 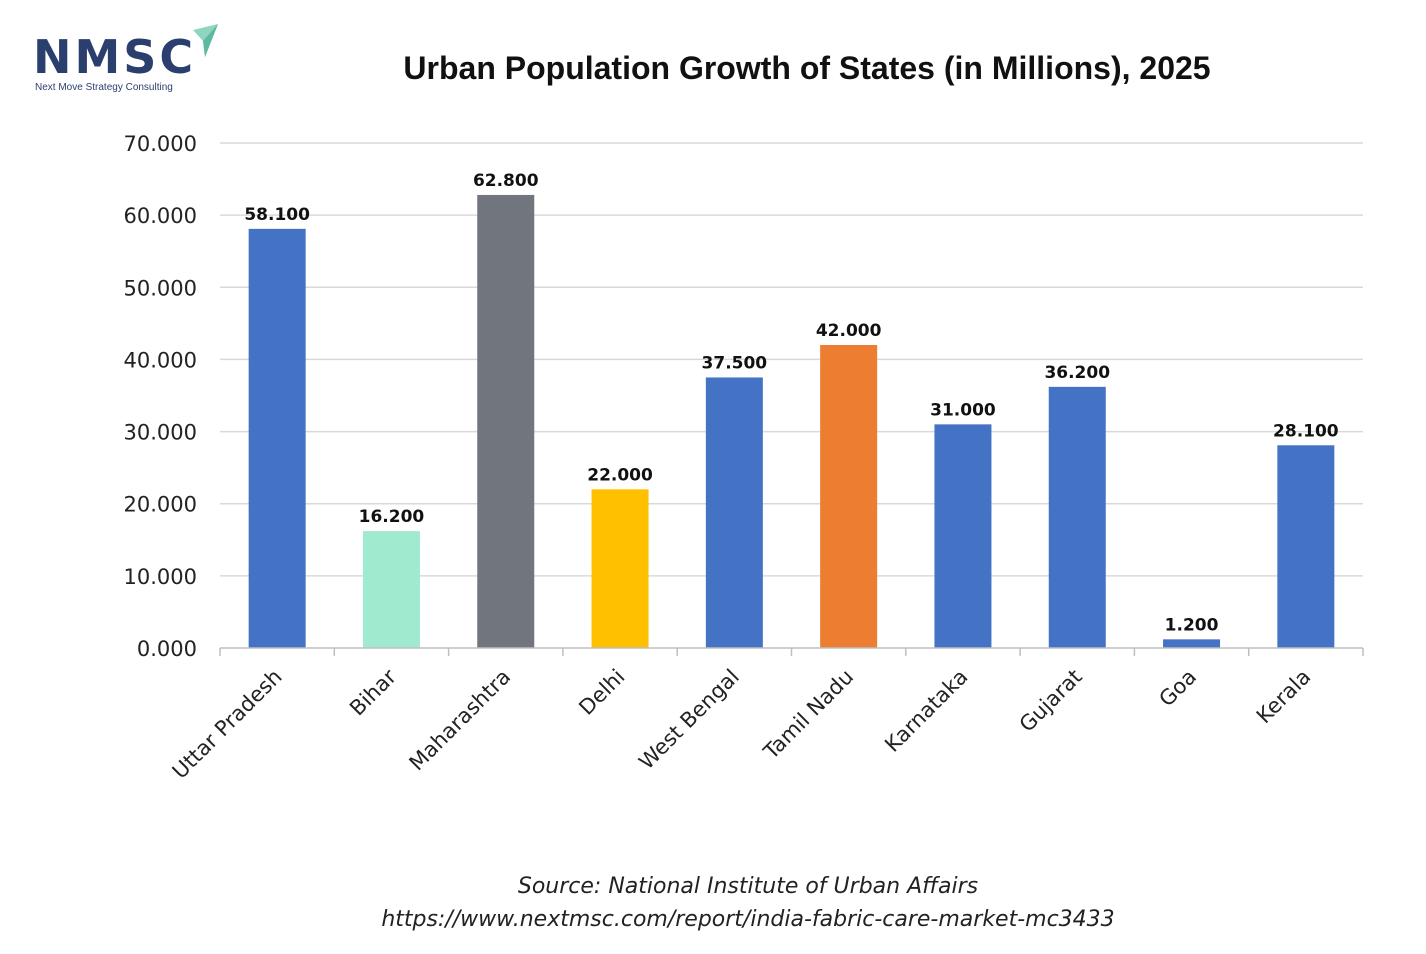 I want to click on x-tick-label: Delhi, so click(x=601, y=692).